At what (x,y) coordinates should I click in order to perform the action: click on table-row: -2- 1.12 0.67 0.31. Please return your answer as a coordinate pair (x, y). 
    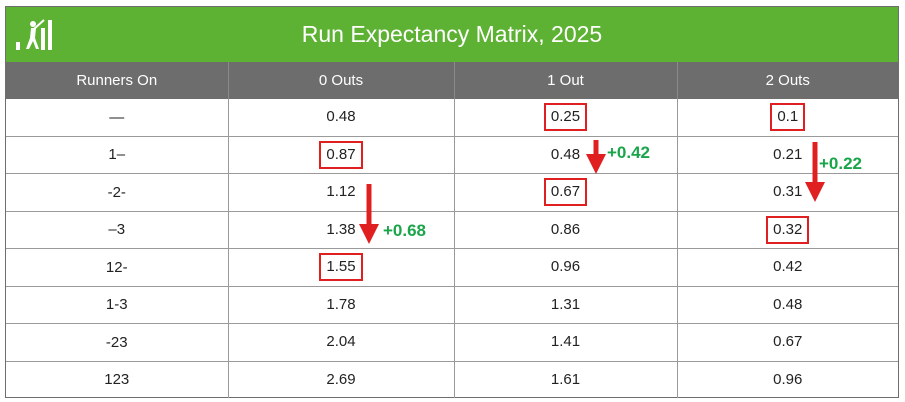
    Looking at the image, I should click on (452, 192).